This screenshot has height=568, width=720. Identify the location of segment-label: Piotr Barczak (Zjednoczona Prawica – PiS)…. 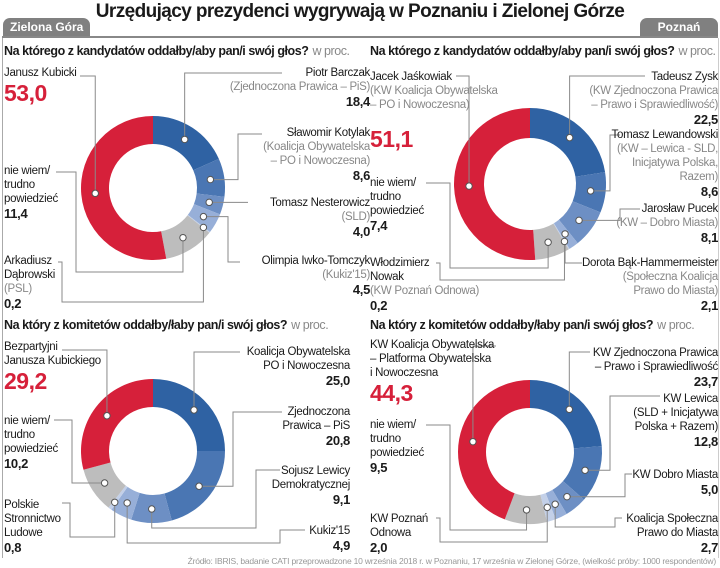
(300, 88).